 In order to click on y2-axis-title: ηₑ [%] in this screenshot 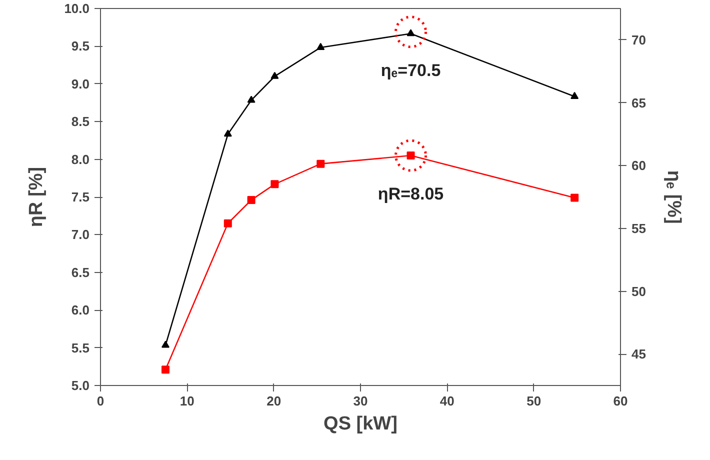, I will do `click(673, 197)`.